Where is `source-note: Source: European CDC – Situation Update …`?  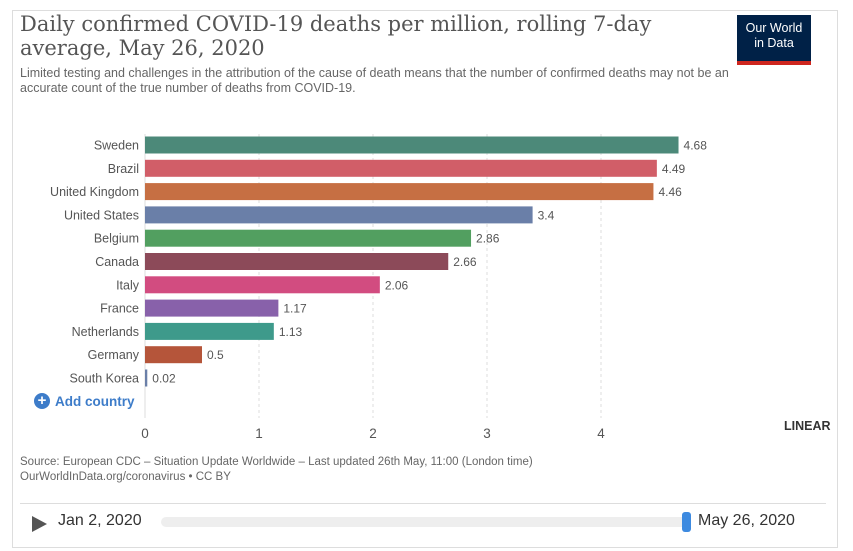 source-note: Source: European CDC – Situation Update … is located at coordinates (276, 470).